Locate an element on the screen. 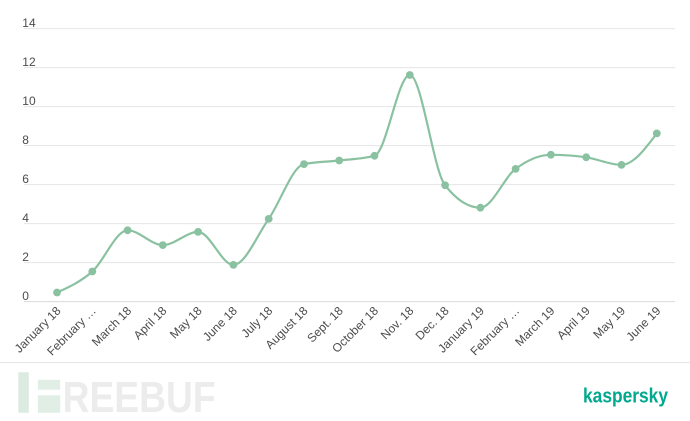 This screenshot has height=421, width=690. svg-text: 10 is located at coordinates (29, 101).